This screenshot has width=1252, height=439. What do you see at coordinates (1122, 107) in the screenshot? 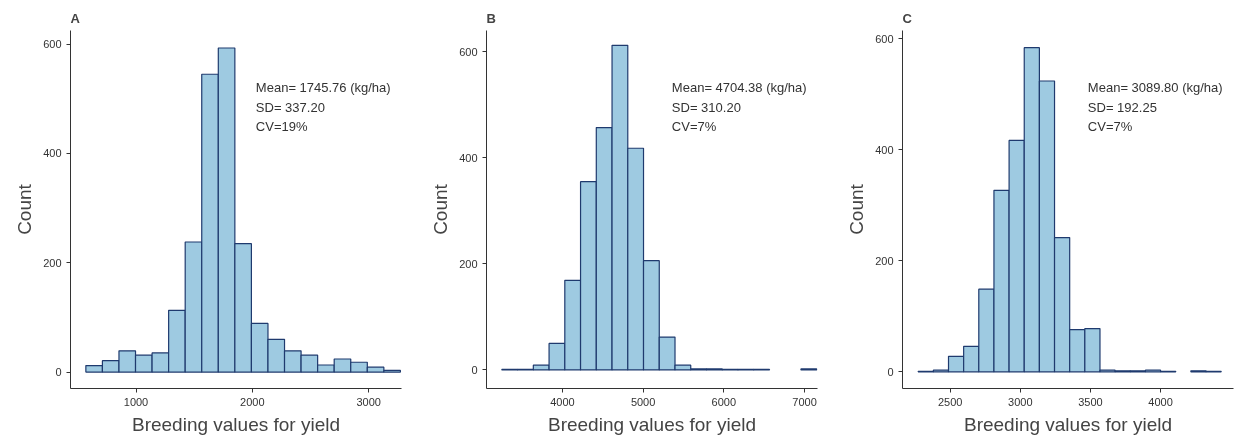
I see `annotation: SD= 192.25` at bounding box center [1122, 107].